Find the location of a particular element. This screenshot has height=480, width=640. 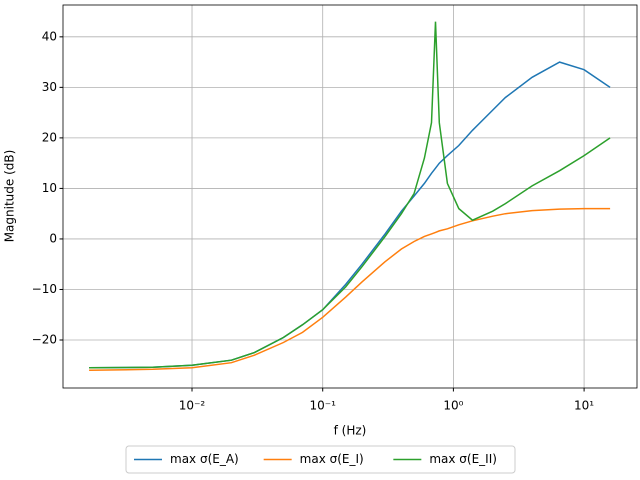

x-tick-label: 10¹ is located at coordinates (584, 406).